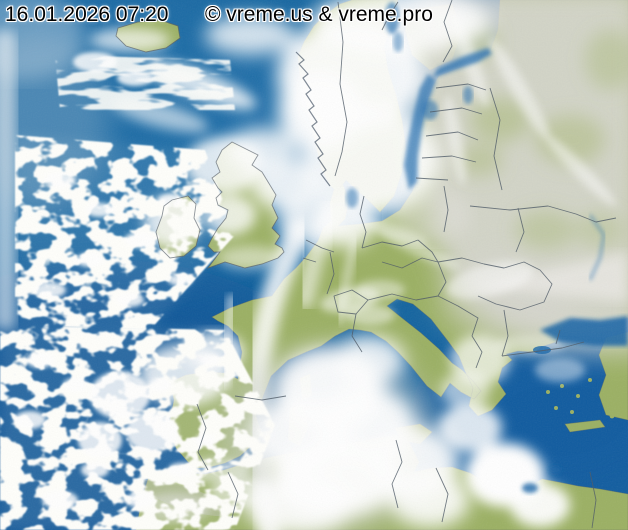 The image size is (628, 530). What do you see at coordinates (87, 14) in the screenshot?
I see `timestamp-label: 16.01.2026 07:20` at bounding box center [87, 14].